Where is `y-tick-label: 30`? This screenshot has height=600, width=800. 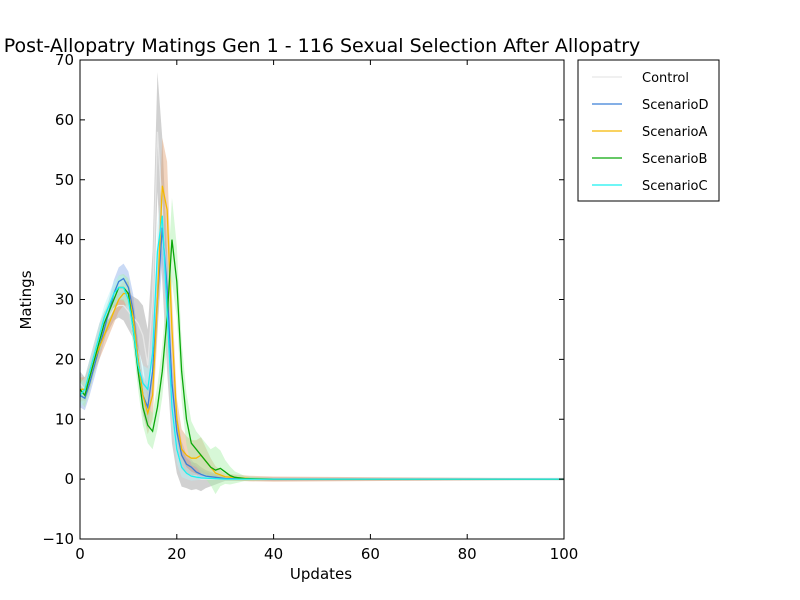
y-tick-label: 30 is located at coordinates (64, 300).